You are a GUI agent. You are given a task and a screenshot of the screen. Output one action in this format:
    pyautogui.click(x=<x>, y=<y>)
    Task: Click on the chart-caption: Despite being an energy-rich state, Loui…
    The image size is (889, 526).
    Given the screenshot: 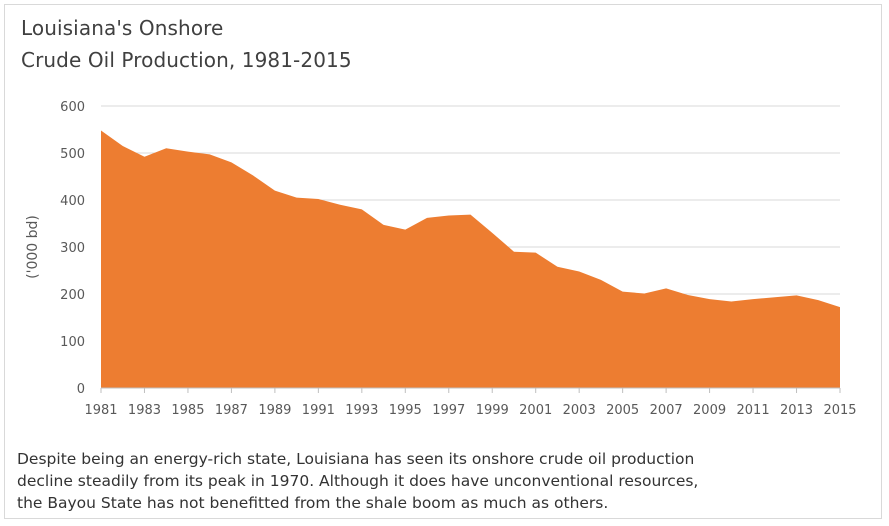 What is the action you would take?
    pyautogui.click(x=358, y=481)
    